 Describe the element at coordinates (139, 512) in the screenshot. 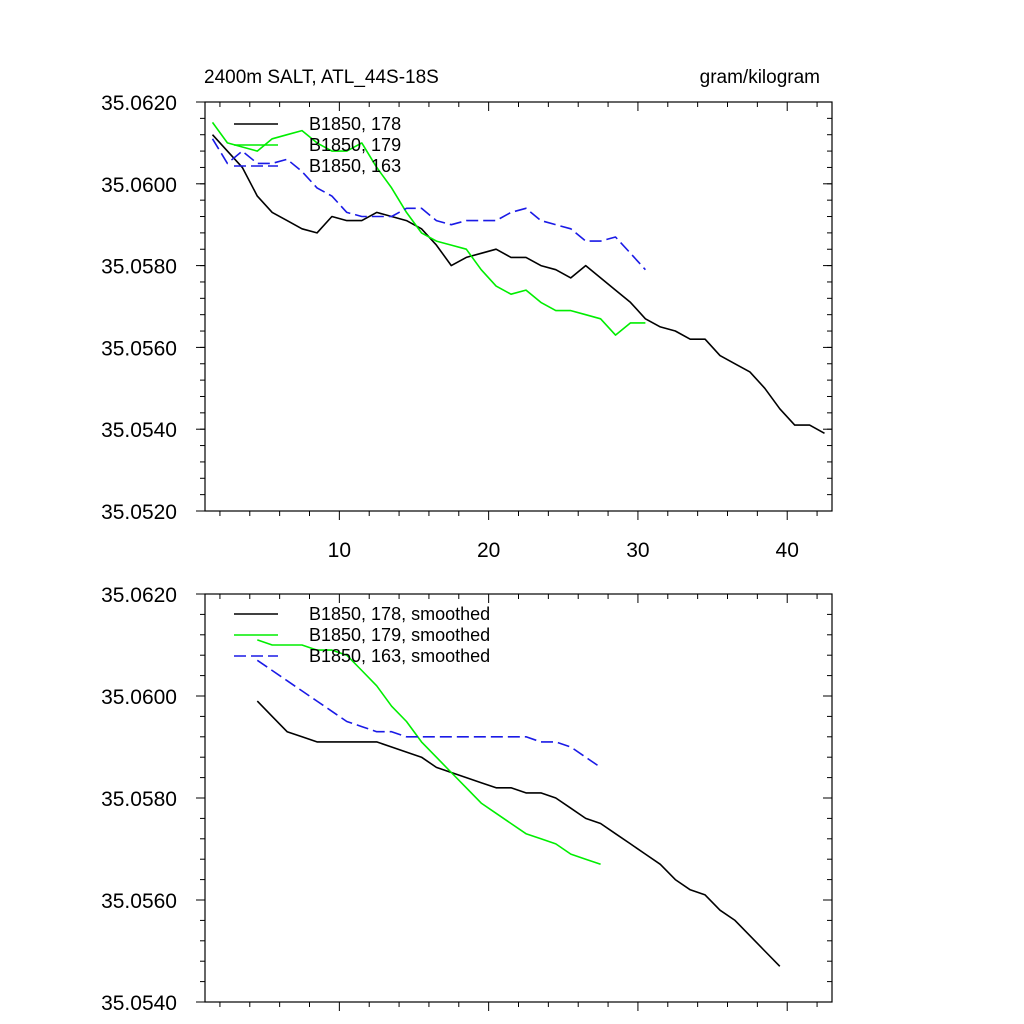

I see `y-tick-label: 35.0520` at that location.